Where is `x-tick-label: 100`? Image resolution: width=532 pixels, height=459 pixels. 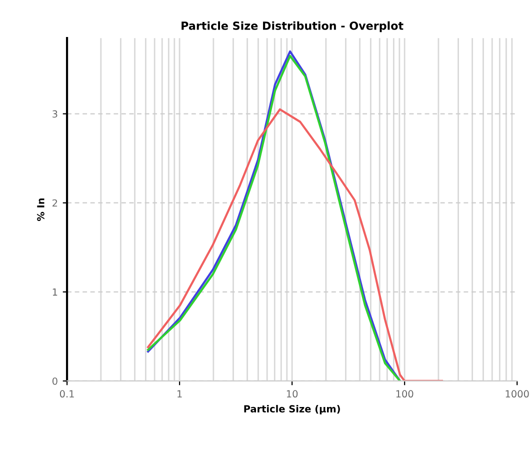 x-tick-label: 100 is located at coordinates (405, 394).